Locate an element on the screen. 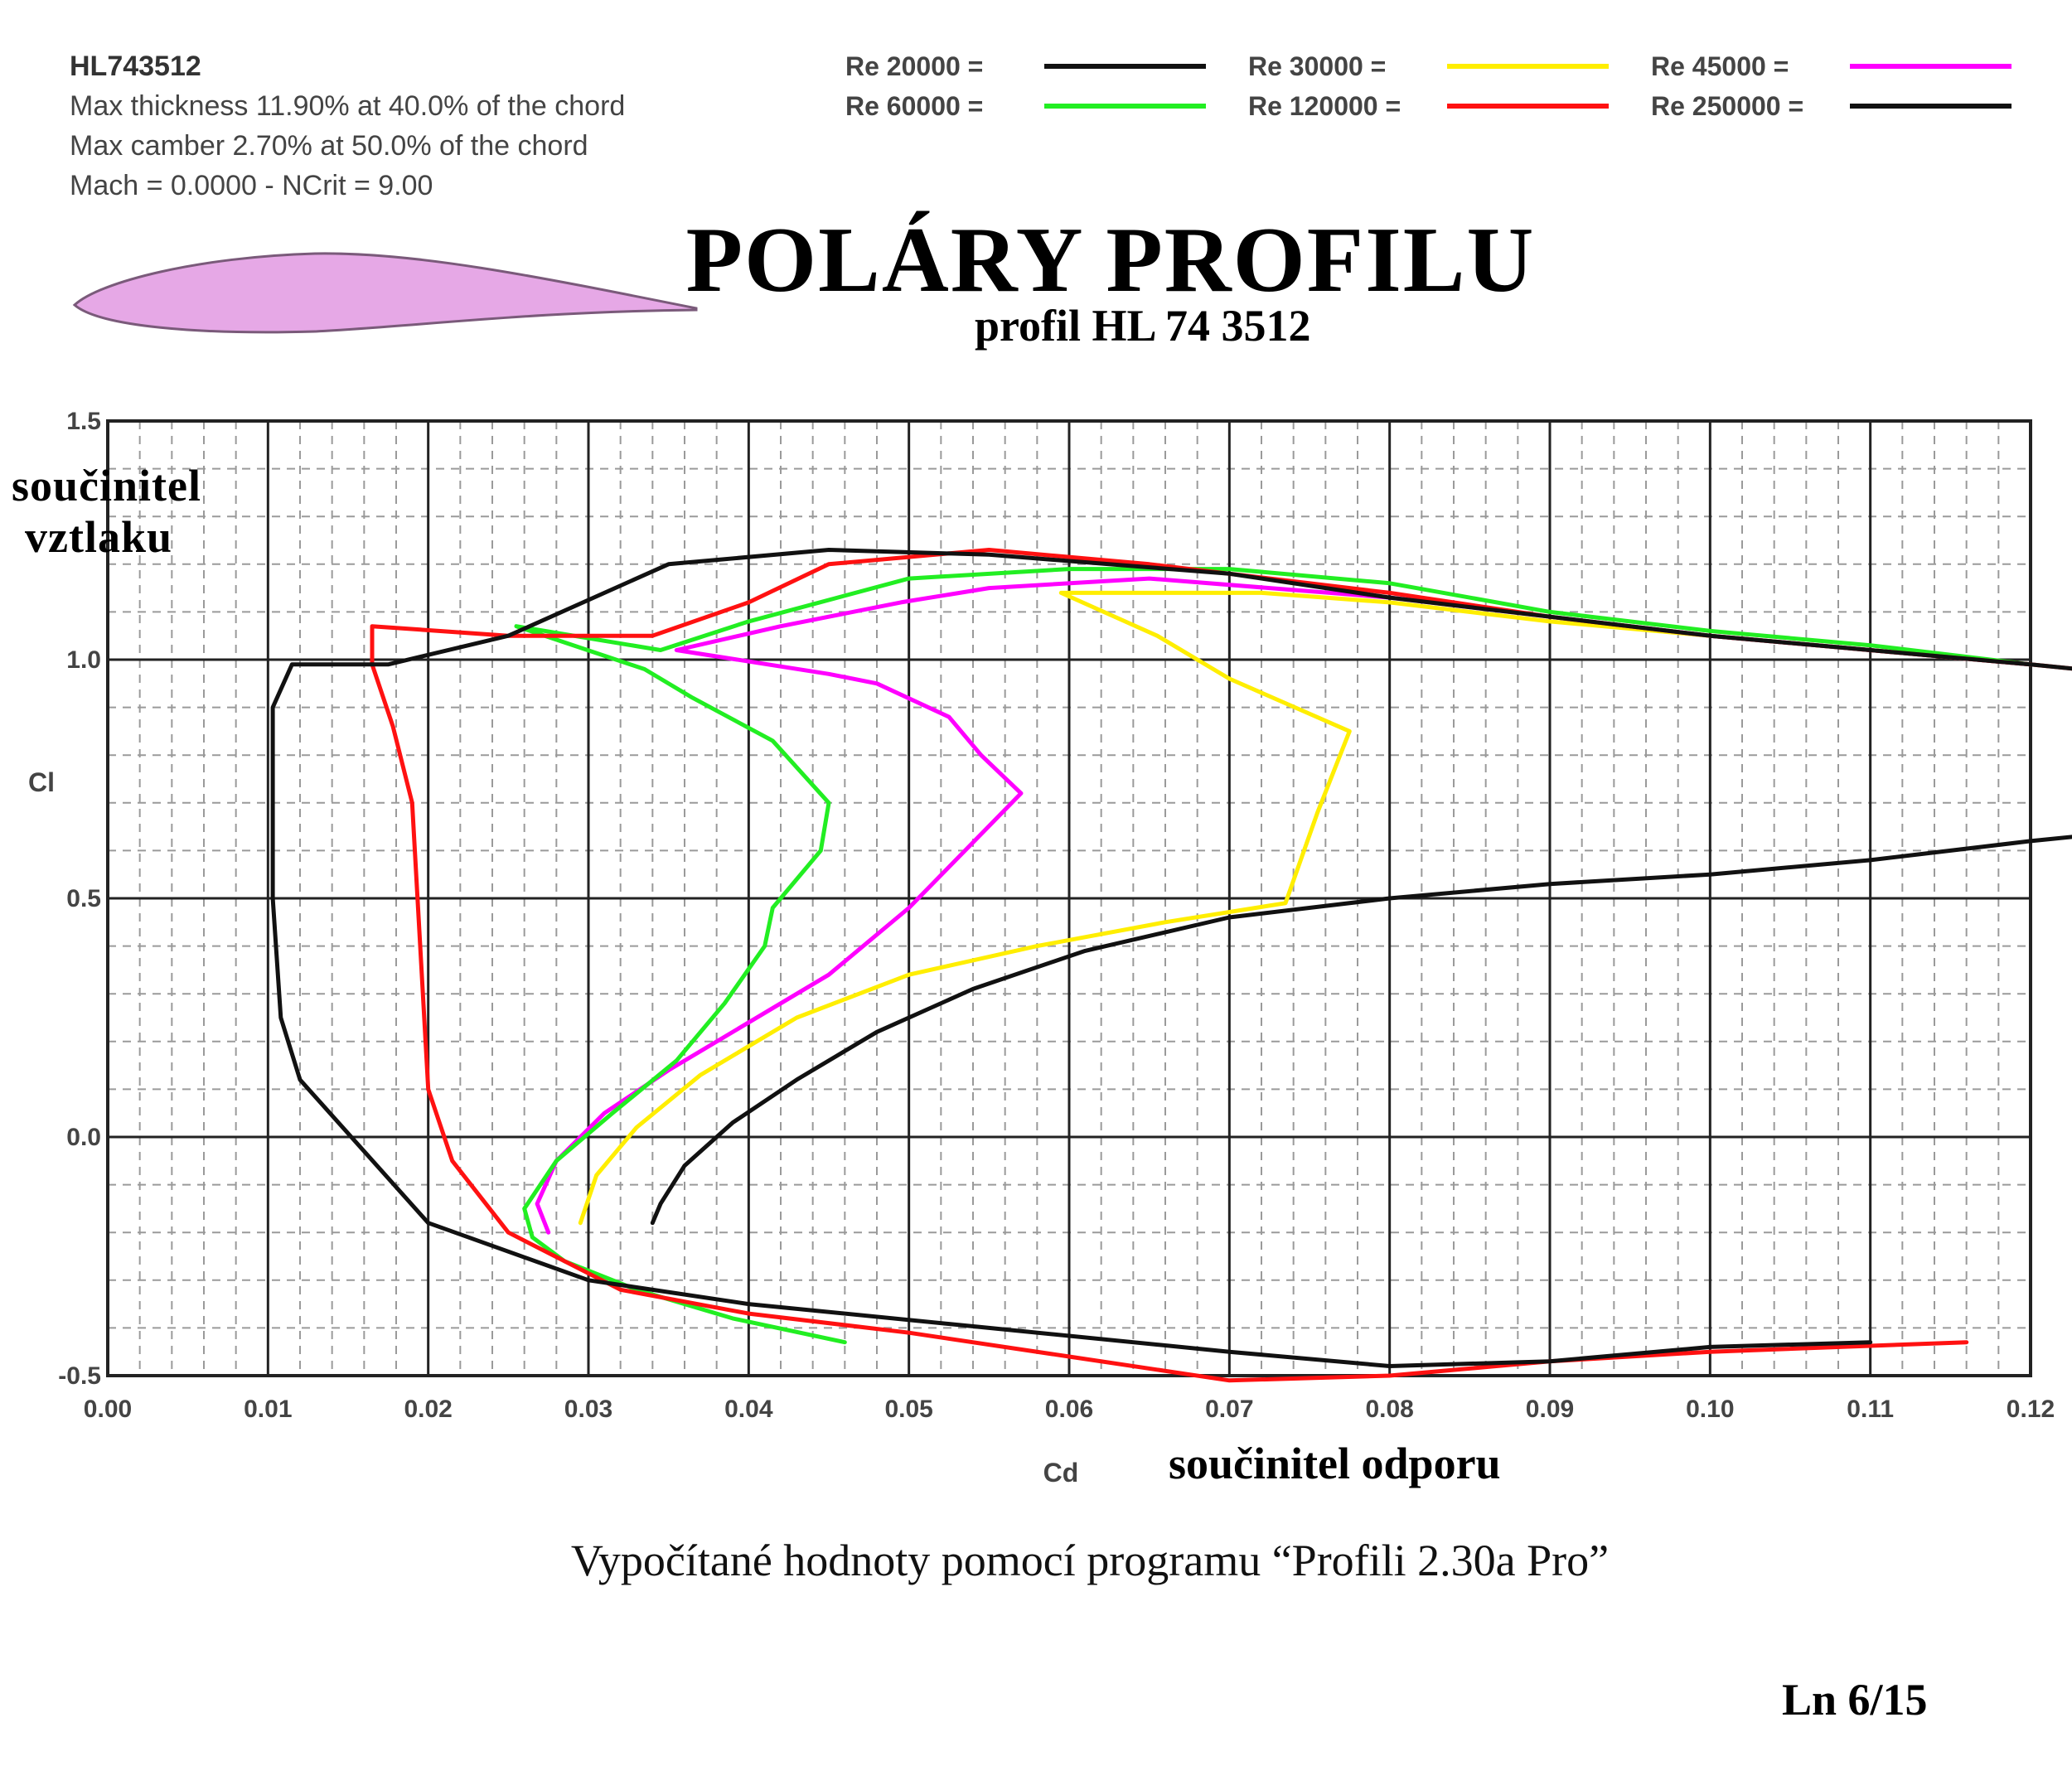  legend-item: Re 20000 = is located at coordinates (1046, 67).